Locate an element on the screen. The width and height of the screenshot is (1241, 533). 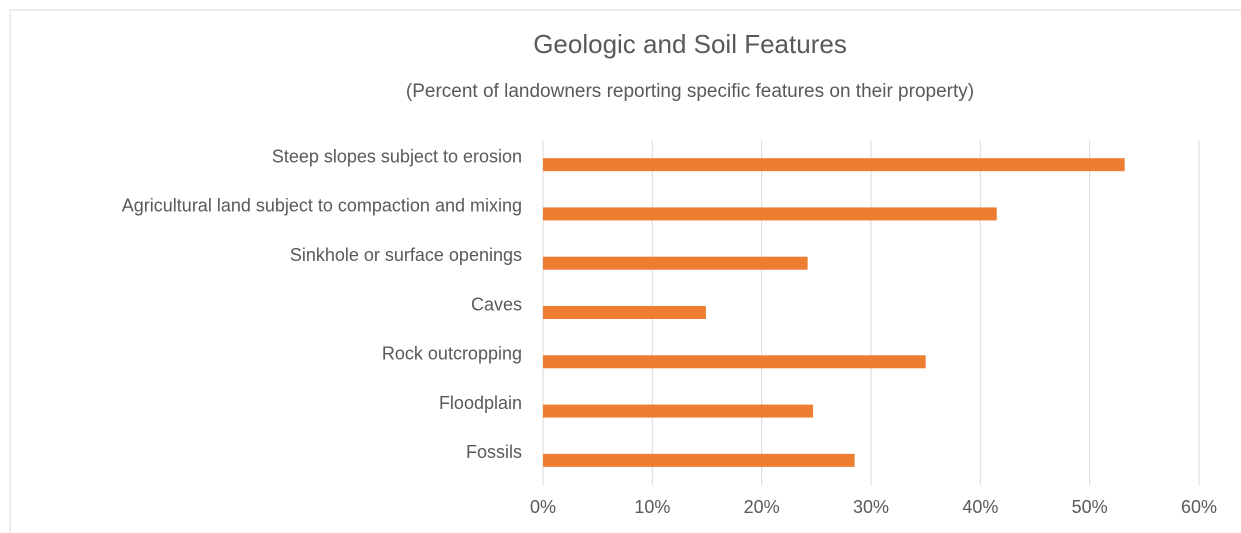
y-tick-label: Floodplain is located at coordinates (480, 403).